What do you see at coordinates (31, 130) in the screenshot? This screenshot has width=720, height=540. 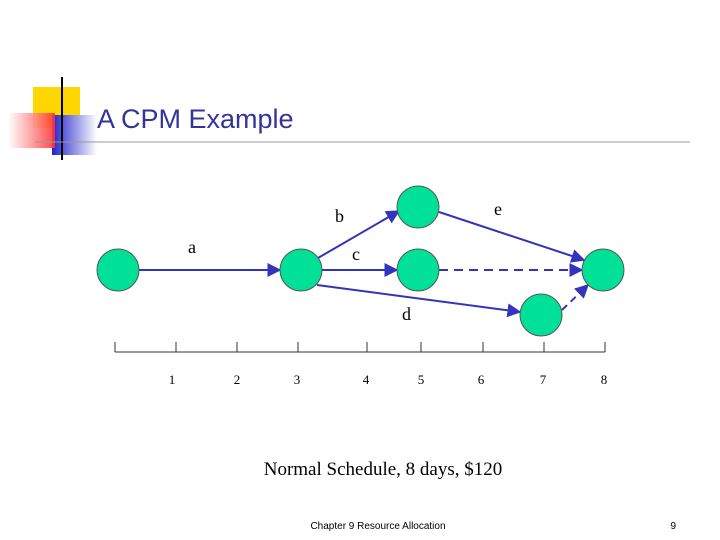 I see `deco-red` at bounding box center [31, 130].